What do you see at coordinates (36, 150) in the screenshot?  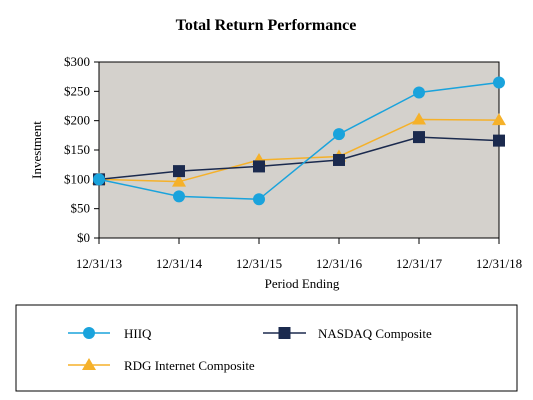 I see `y-axis-label: Investment` at bounding box center [36, 150].